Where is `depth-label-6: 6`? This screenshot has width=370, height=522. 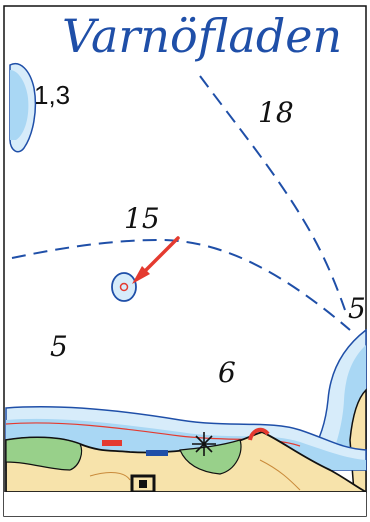
depth-label-6: 6 is located at coordinates (227, 372).